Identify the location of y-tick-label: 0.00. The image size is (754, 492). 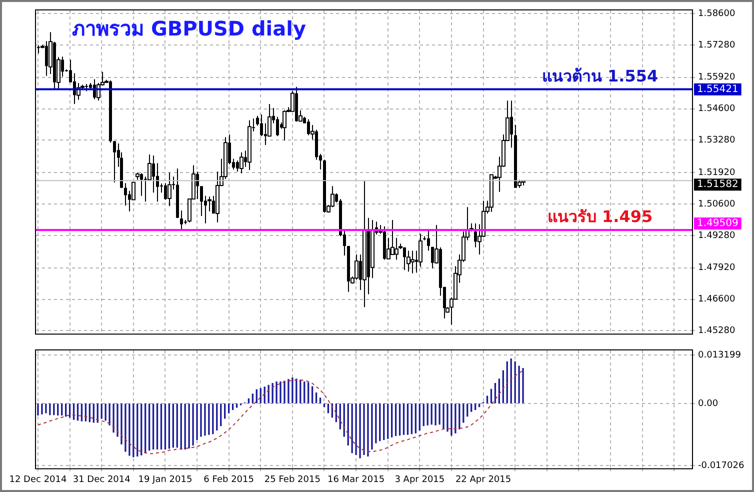
(708, 403).